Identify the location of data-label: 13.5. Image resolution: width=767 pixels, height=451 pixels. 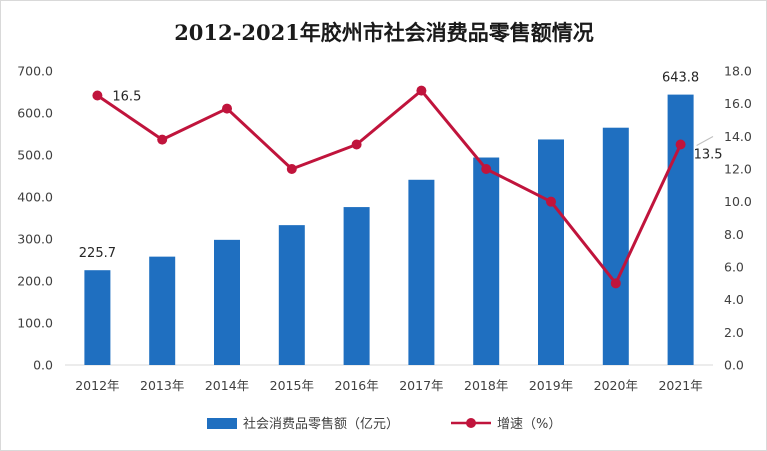
(708, 155).